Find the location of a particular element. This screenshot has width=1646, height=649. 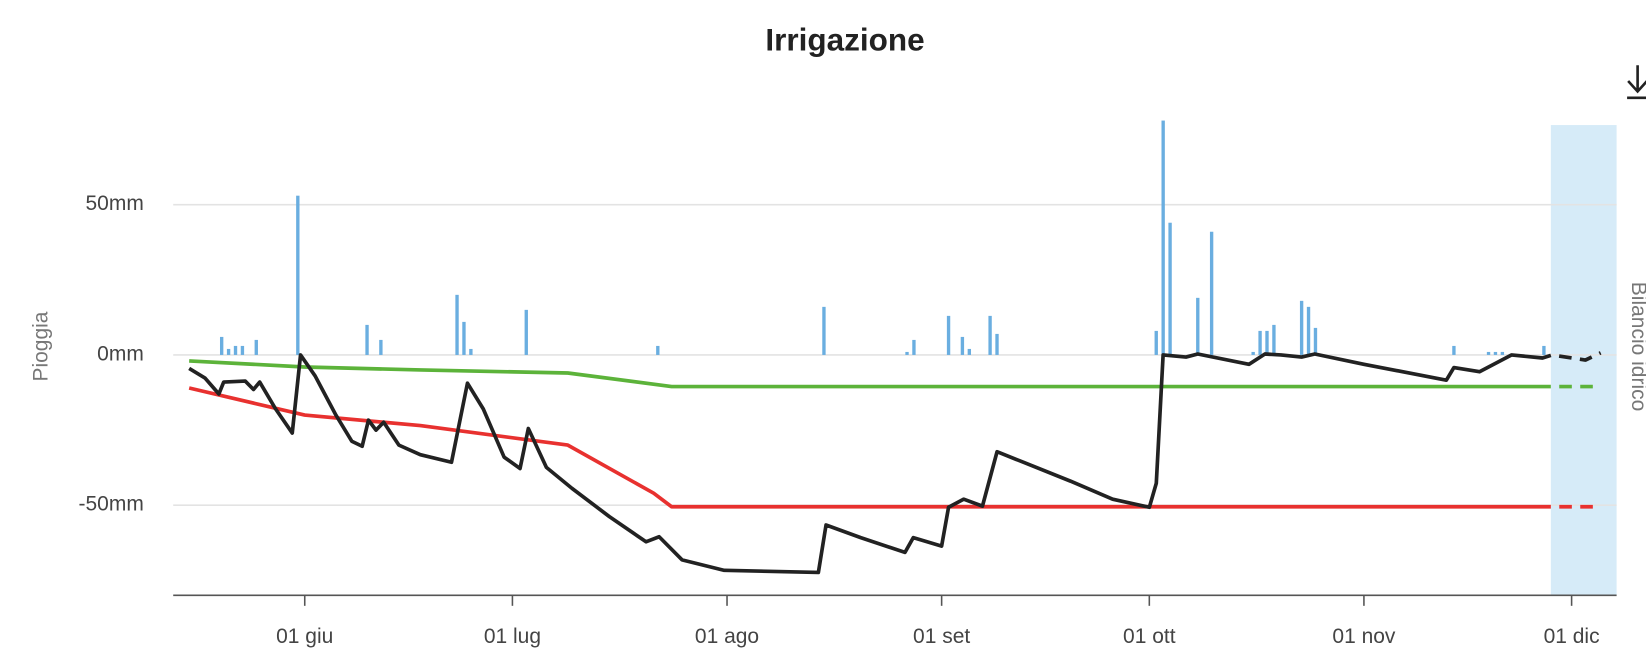

x-tick-label: 01 ago is located at coordinates (727, 636).